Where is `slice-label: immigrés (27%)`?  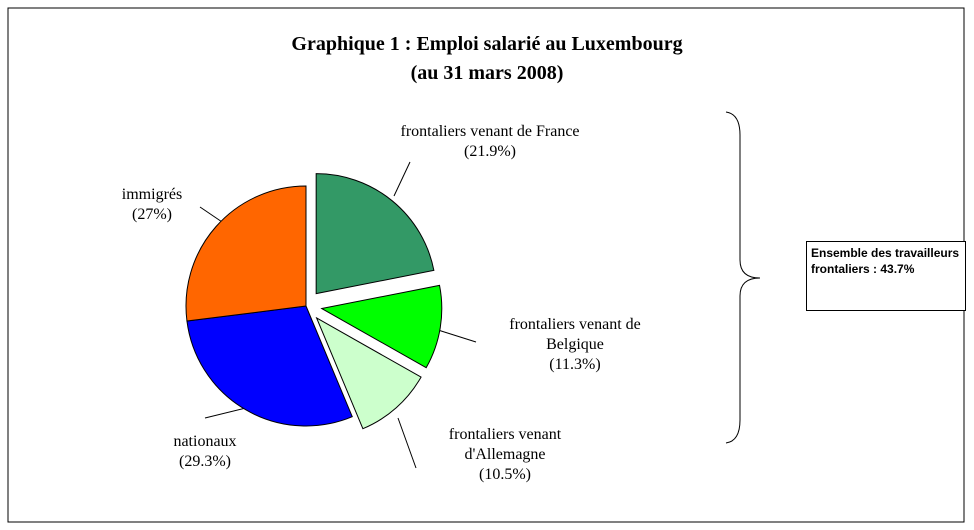 slice-label: immigrés (27%) is located at coordinates (152, 205).